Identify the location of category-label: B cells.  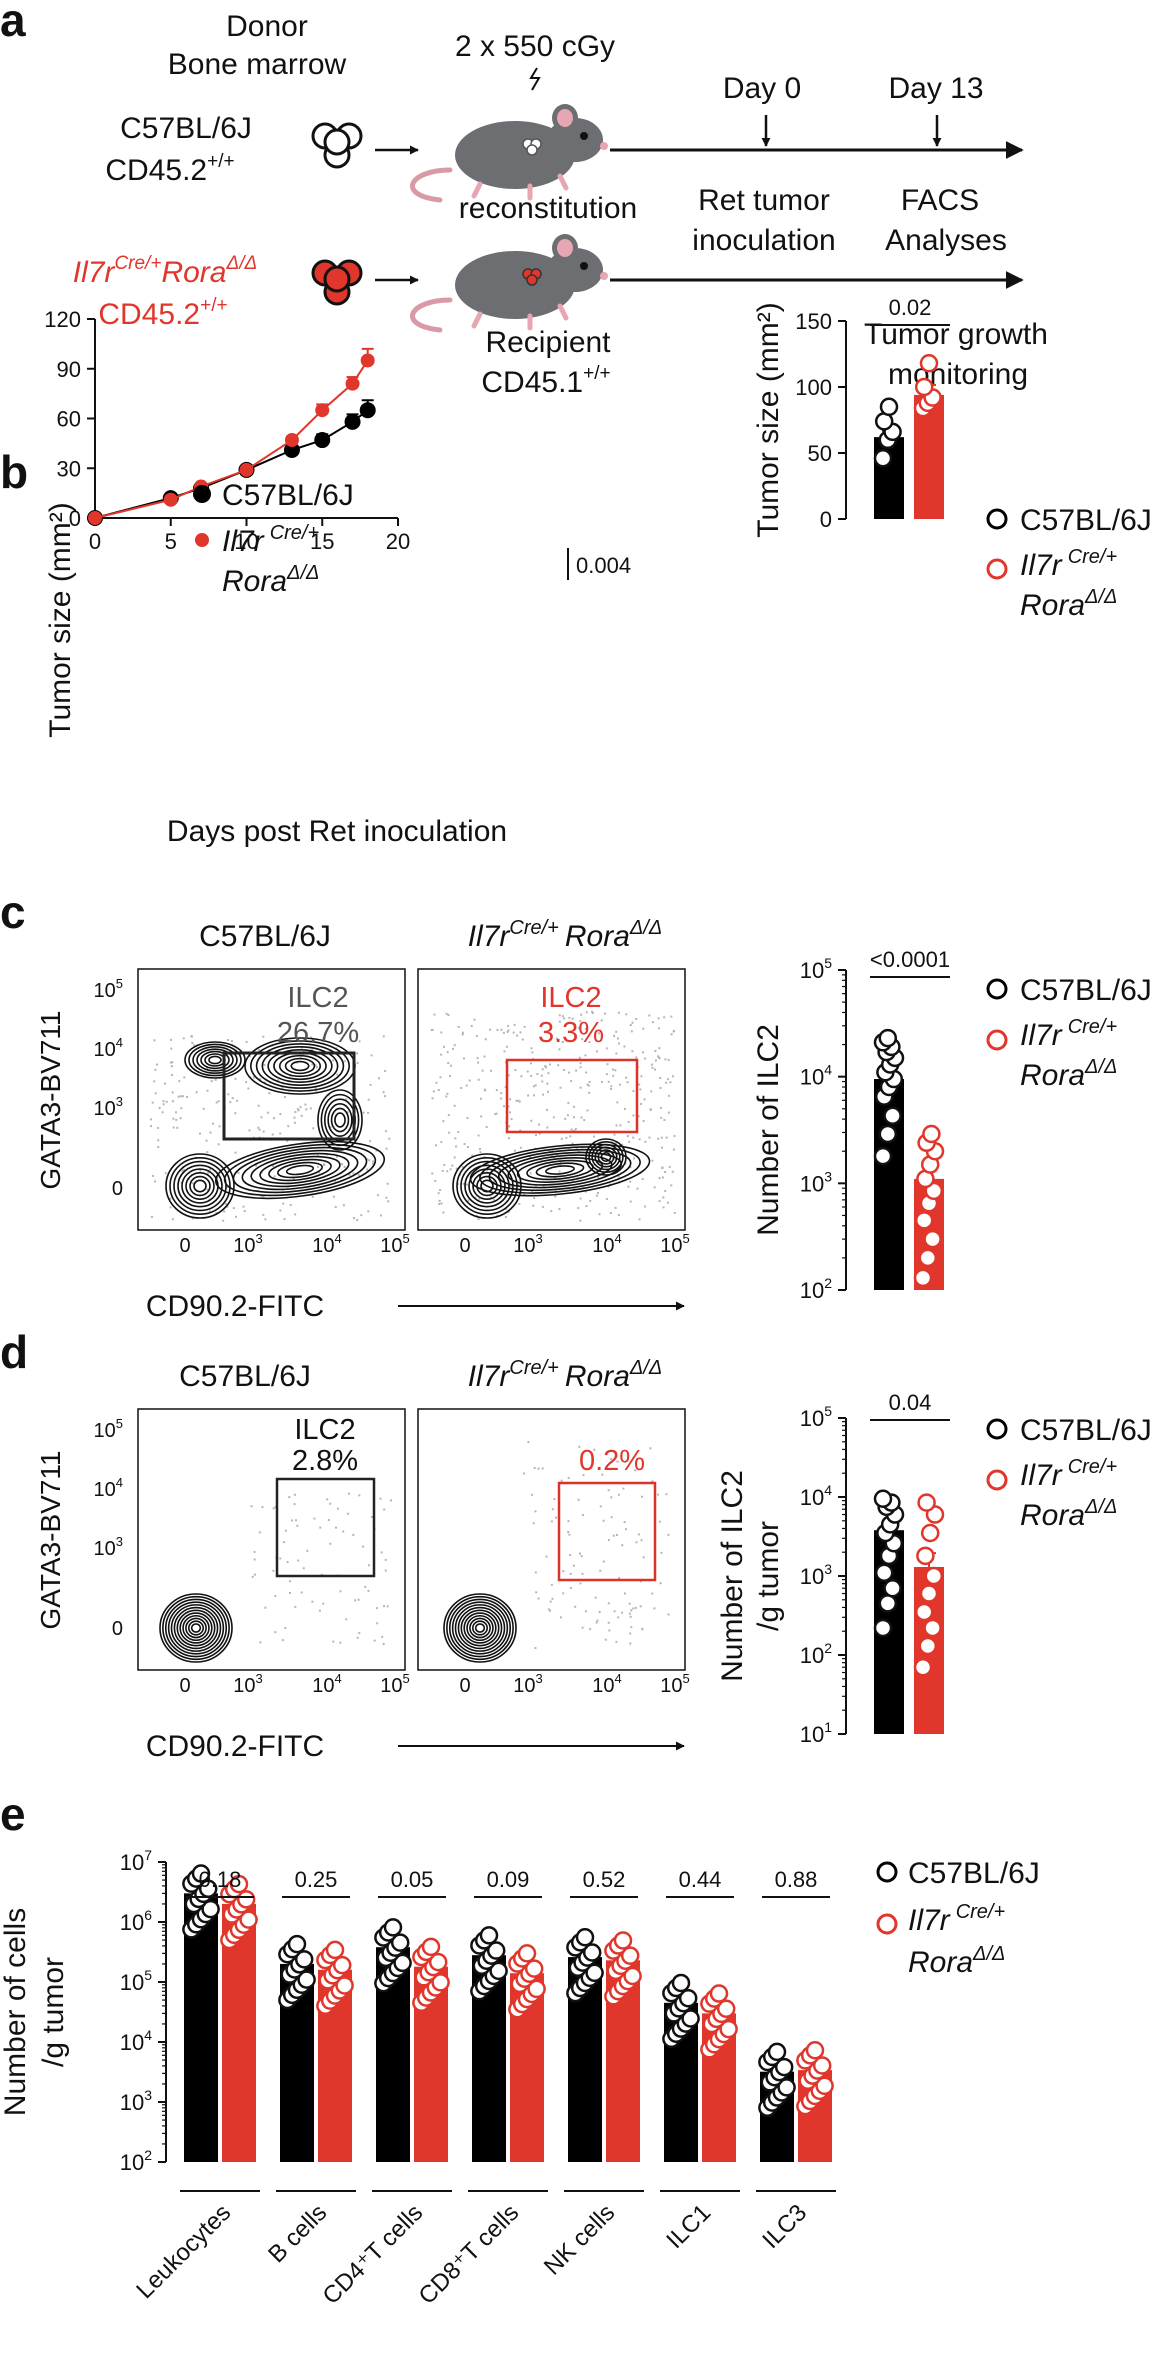
(297, 2233).